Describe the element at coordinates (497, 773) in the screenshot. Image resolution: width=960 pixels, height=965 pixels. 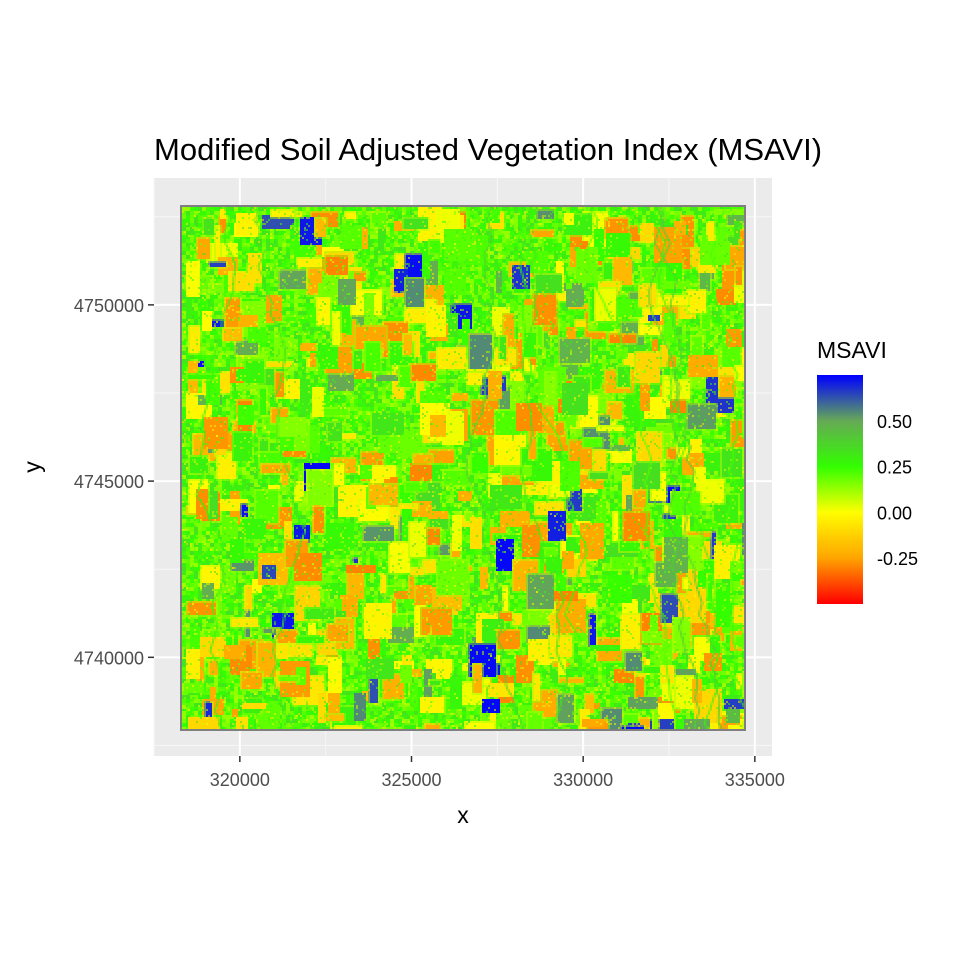
I see `x-axis-ticks: 320000 325000 330000 335000` at that location.